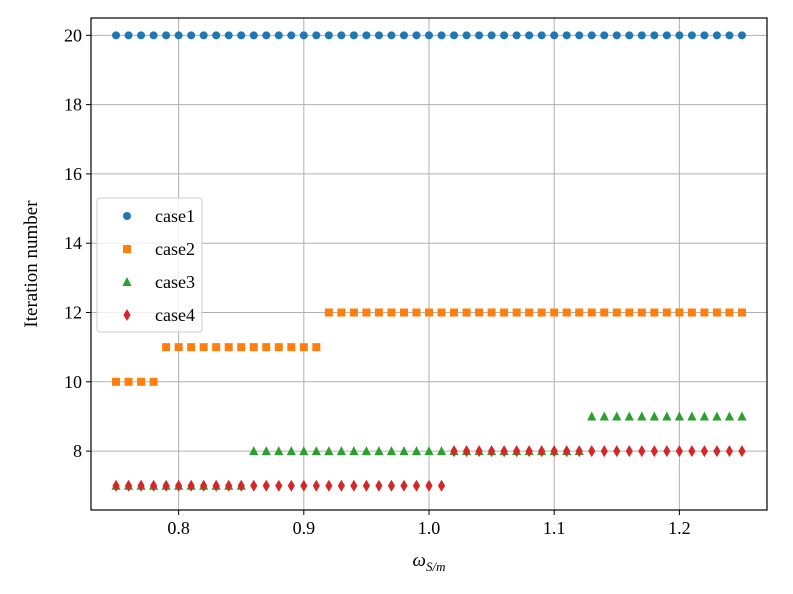  I want to click on y-tick-label: 14, so click(73, 243).